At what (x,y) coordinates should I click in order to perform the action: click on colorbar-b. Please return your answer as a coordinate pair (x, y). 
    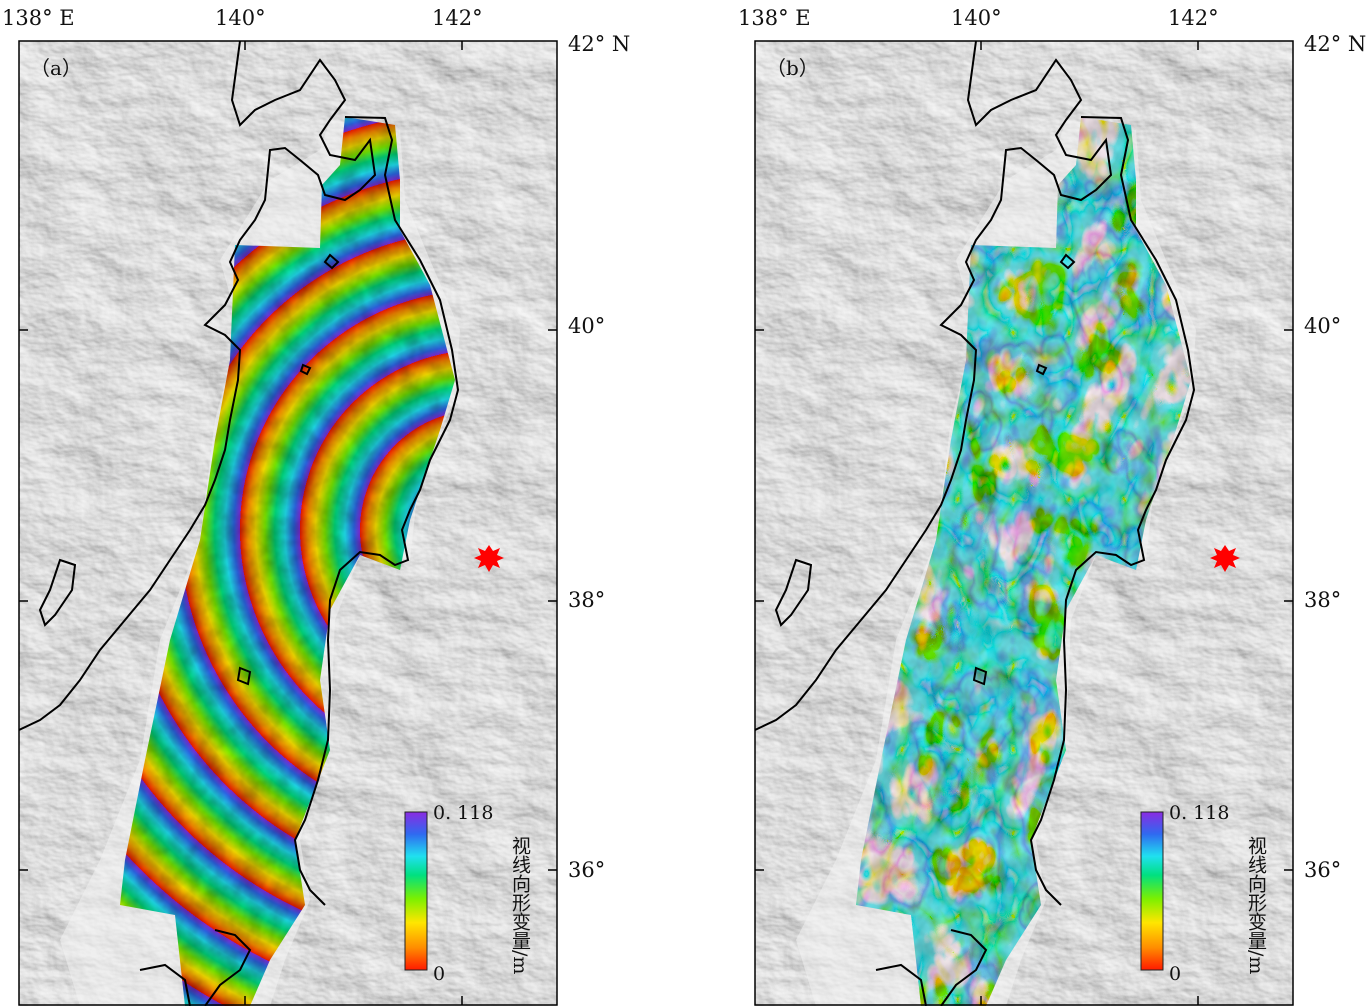
    Looking at the image, I should click on (1152, 891).